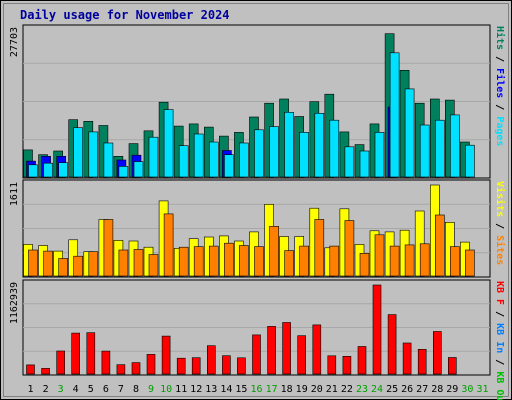 The image size is (512, 400). Describe the element at coordinates (452, 389) in the screenshot. I see `x-tick-label: 29` at that location.